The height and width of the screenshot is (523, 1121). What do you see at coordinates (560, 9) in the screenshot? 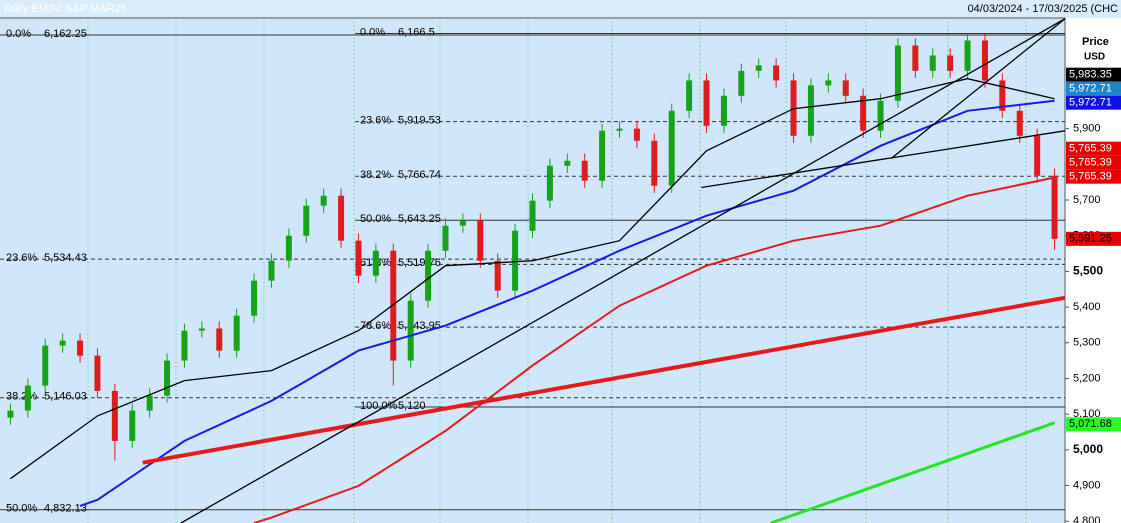
I see `header-bar` at bounding box center [560, 9].